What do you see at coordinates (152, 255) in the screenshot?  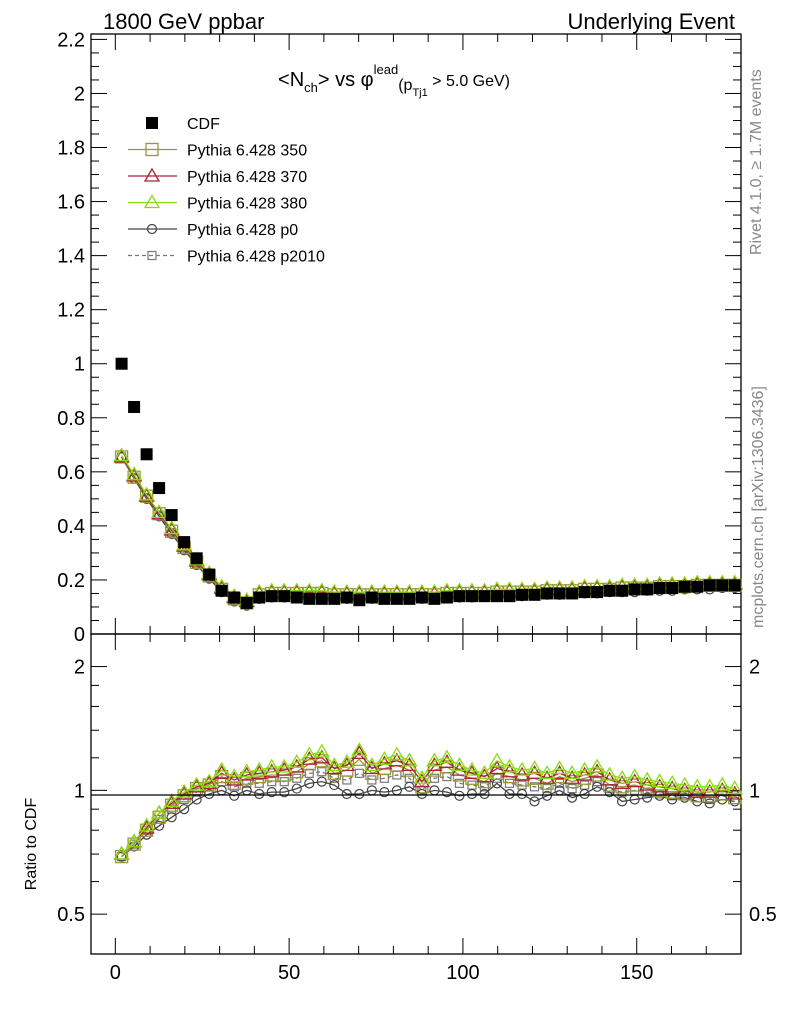 I see `legend-marker-p2010` at bounding box center [152, 255].